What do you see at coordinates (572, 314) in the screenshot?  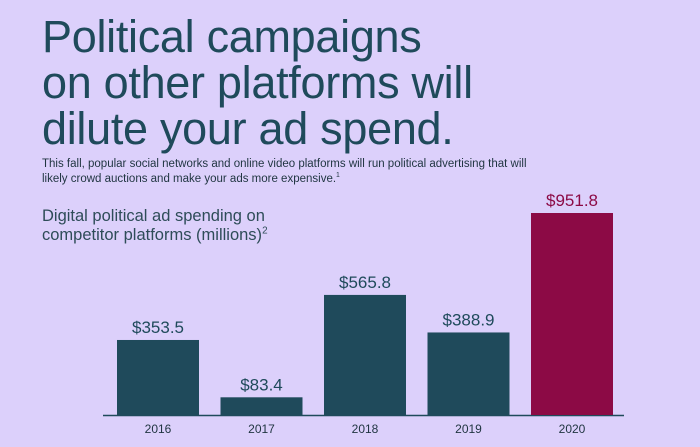 I see `bar-2020` at bounding box center [572, 314].